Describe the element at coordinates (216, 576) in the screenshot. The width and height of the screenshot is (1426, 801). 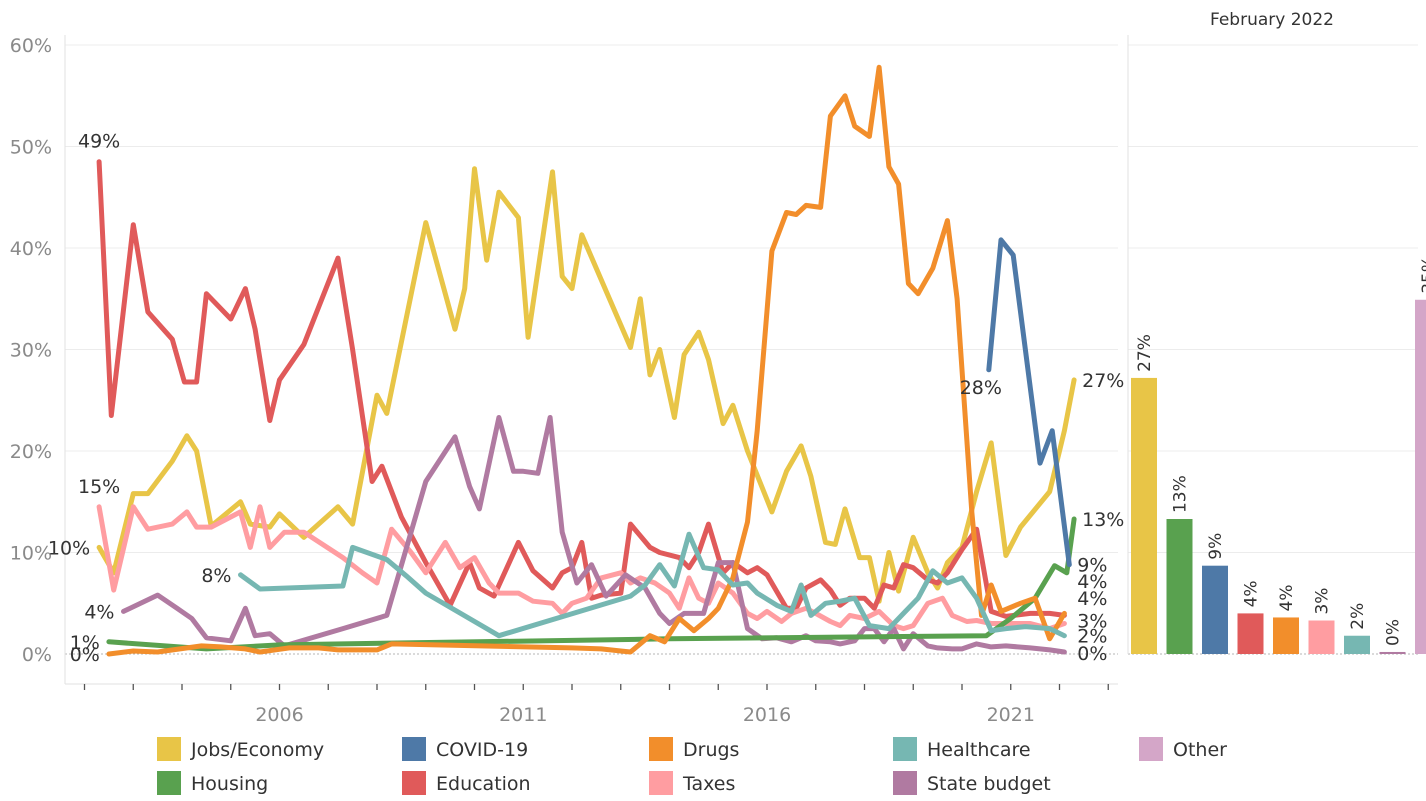
I see `data-label-healthcare: 8%` at that location.